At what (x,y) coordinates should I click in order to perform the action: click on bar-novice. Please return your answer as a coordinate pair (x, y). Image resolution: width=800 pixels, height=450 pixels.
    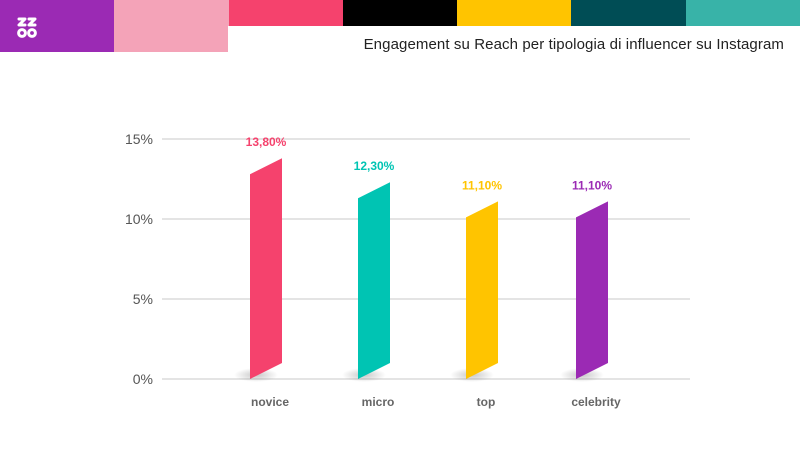
    Looking at the image, I should click on (266, 268).